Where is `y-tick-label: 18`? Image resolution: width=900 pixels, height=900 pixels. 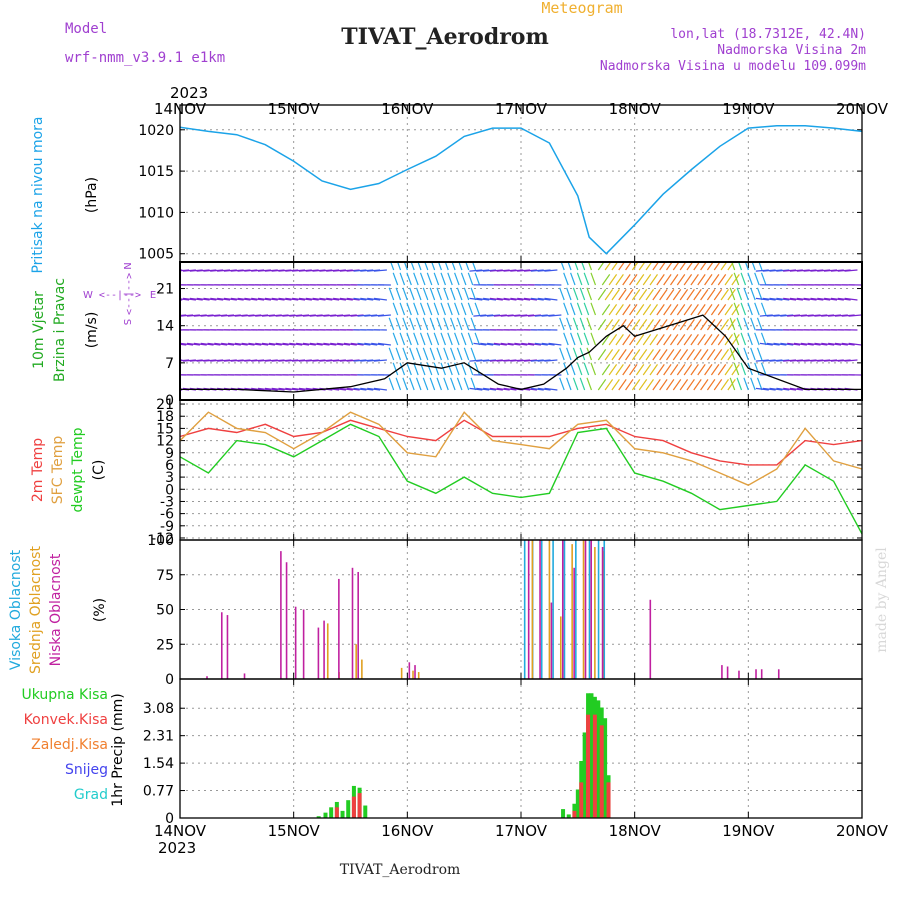 y-tick-label: 18 is located at coordinates (165, 417).